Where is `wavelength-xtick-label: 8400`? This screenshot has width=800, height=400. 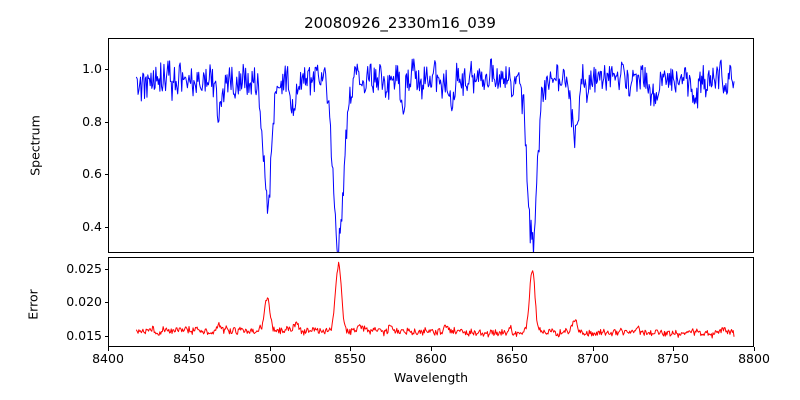 wavelength-xtick-label: 8400 is located at coordinates (108, 358).